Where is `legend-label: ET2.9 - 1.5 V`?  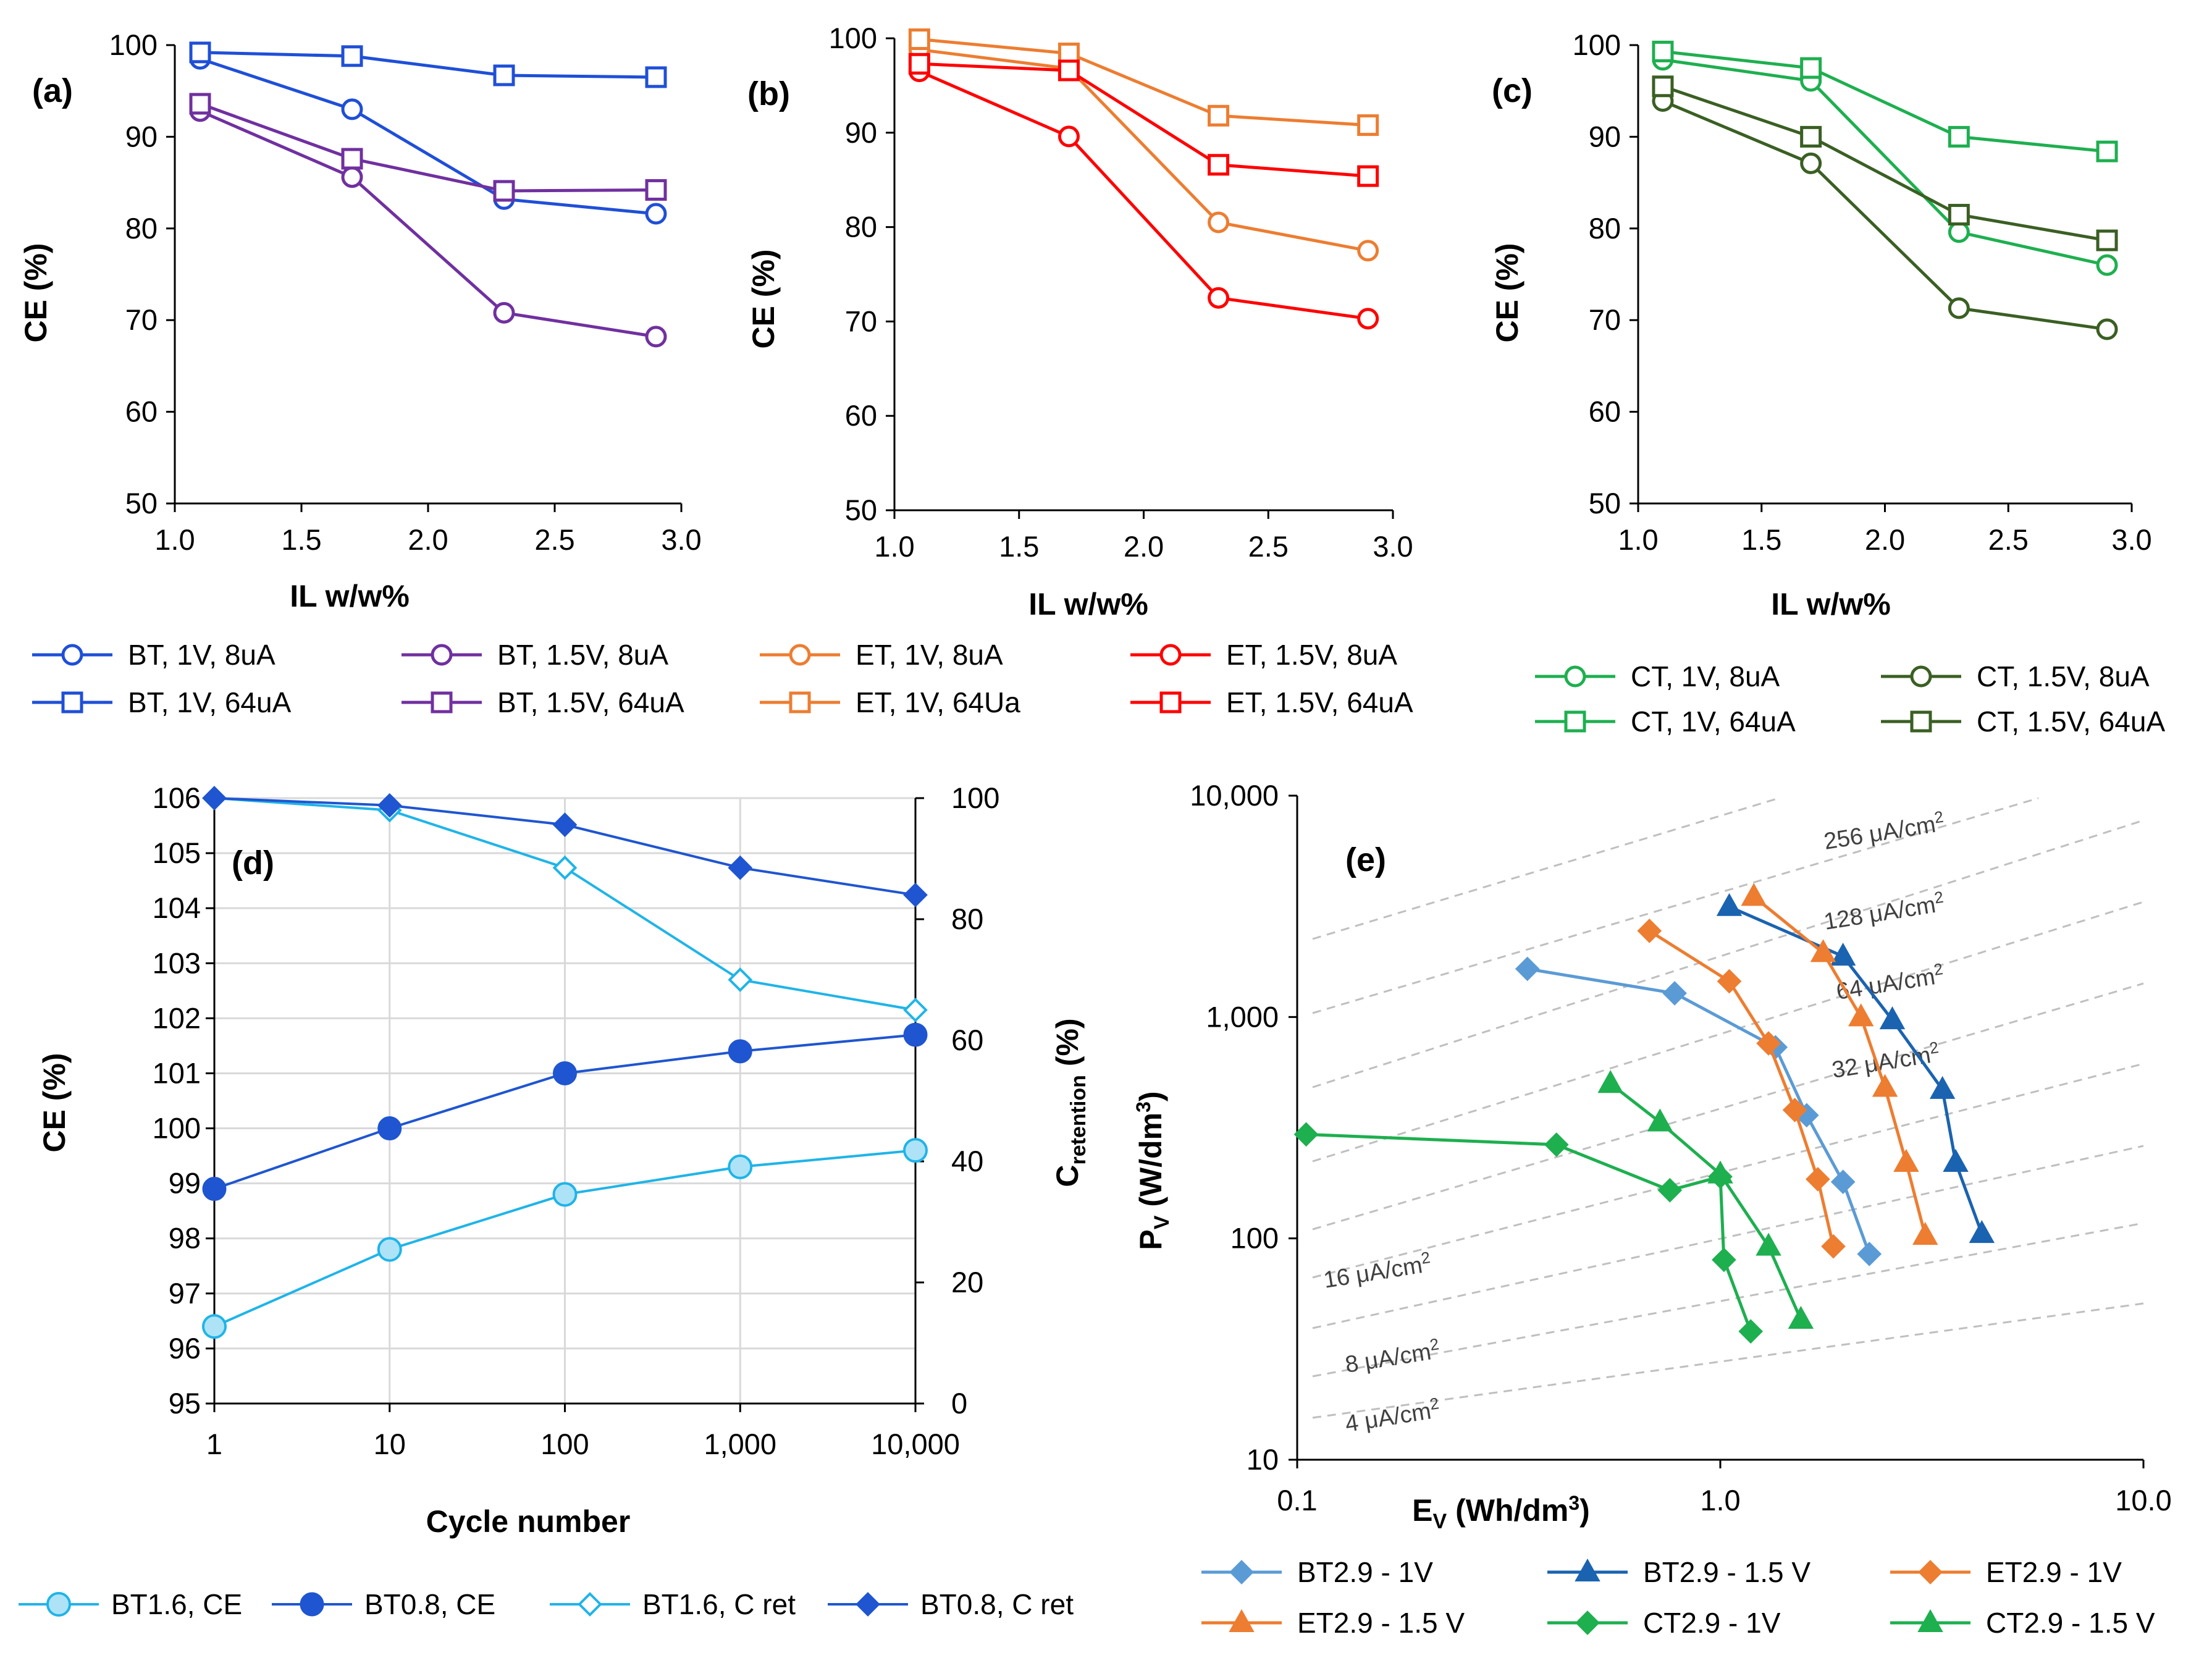 legend-label: ET2.9 - 1.5 V is located at coordinates (1381, 1623).